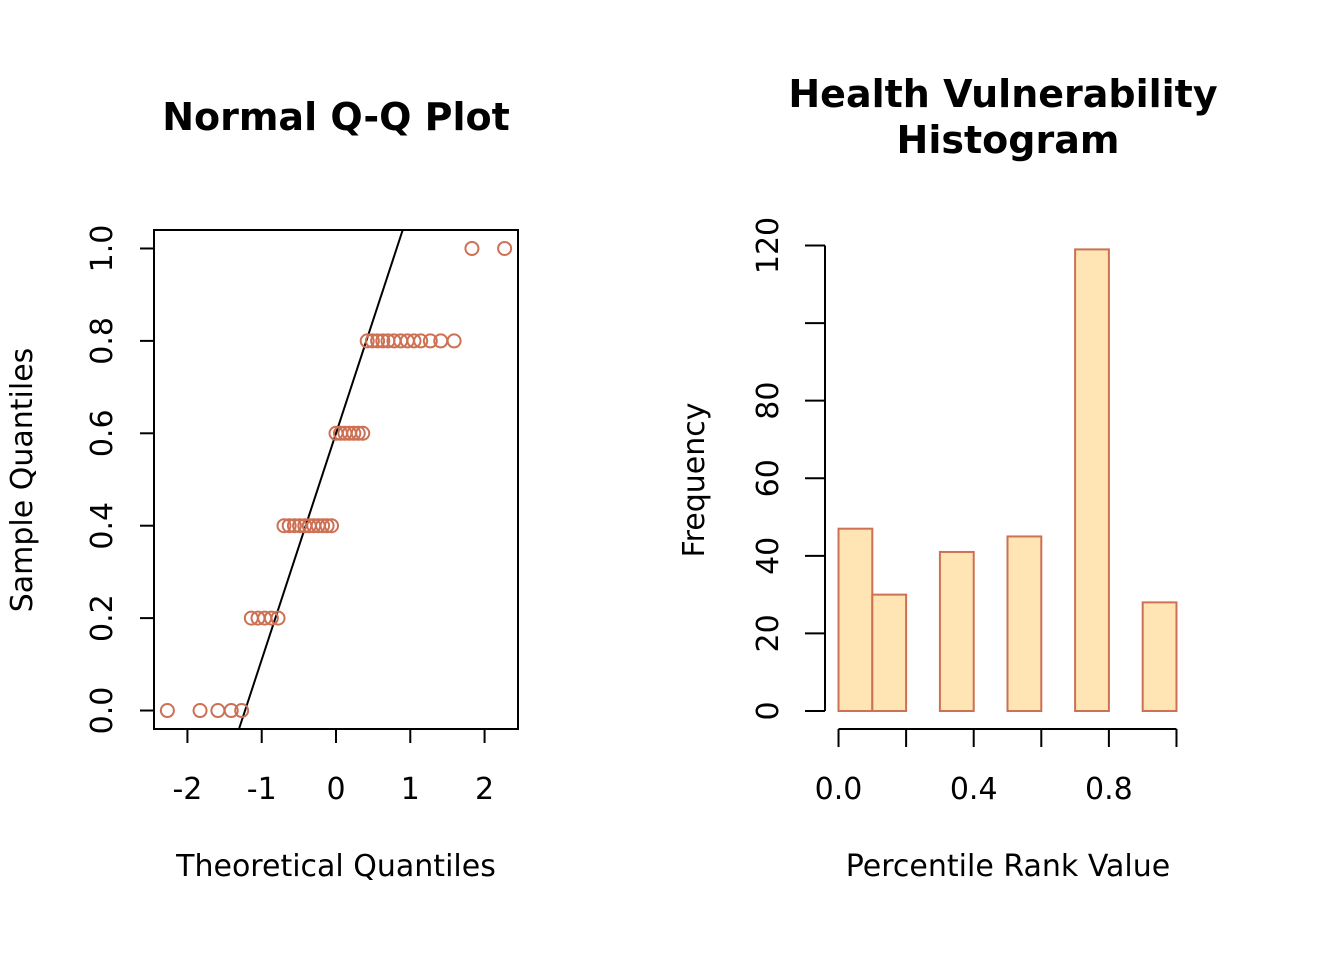 Image resolution: width=1344 pixels, height=960 pixels. What do you see at coordinates (262, 789) in the screenshot?
I see `qq-x-tick-label: -1` at bounding box center [262, 789].